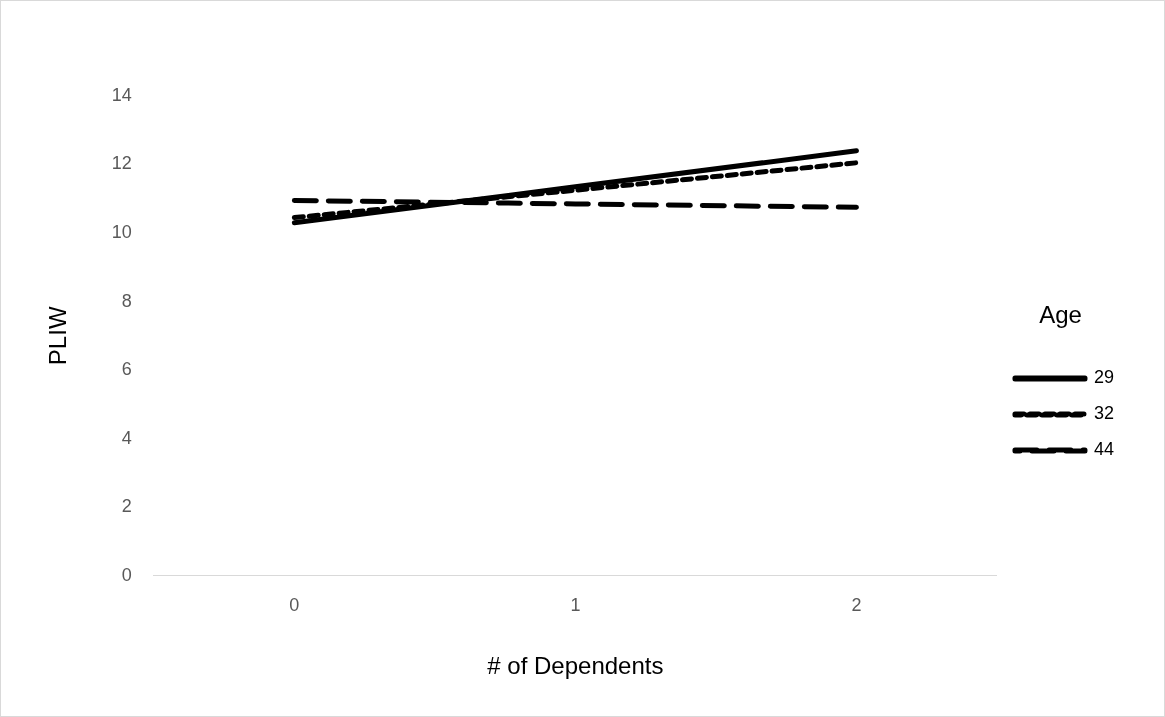  Describe the element at coordinates (126, 300) in the screenshot. I see `y-tick-label: 8` at that location.